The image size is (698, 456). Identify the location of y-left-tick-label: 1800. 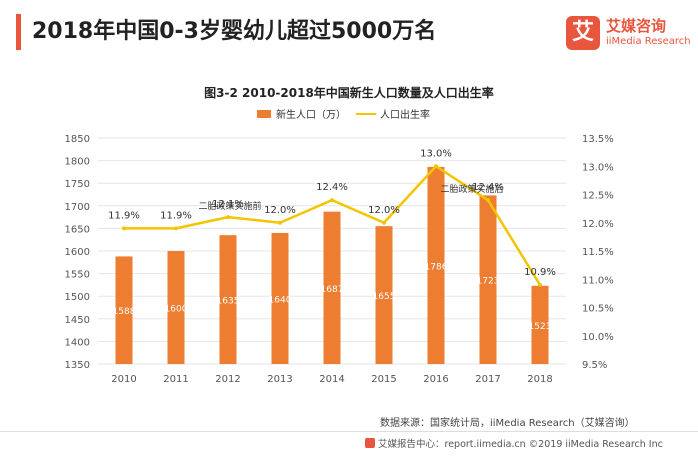
(77, 162).